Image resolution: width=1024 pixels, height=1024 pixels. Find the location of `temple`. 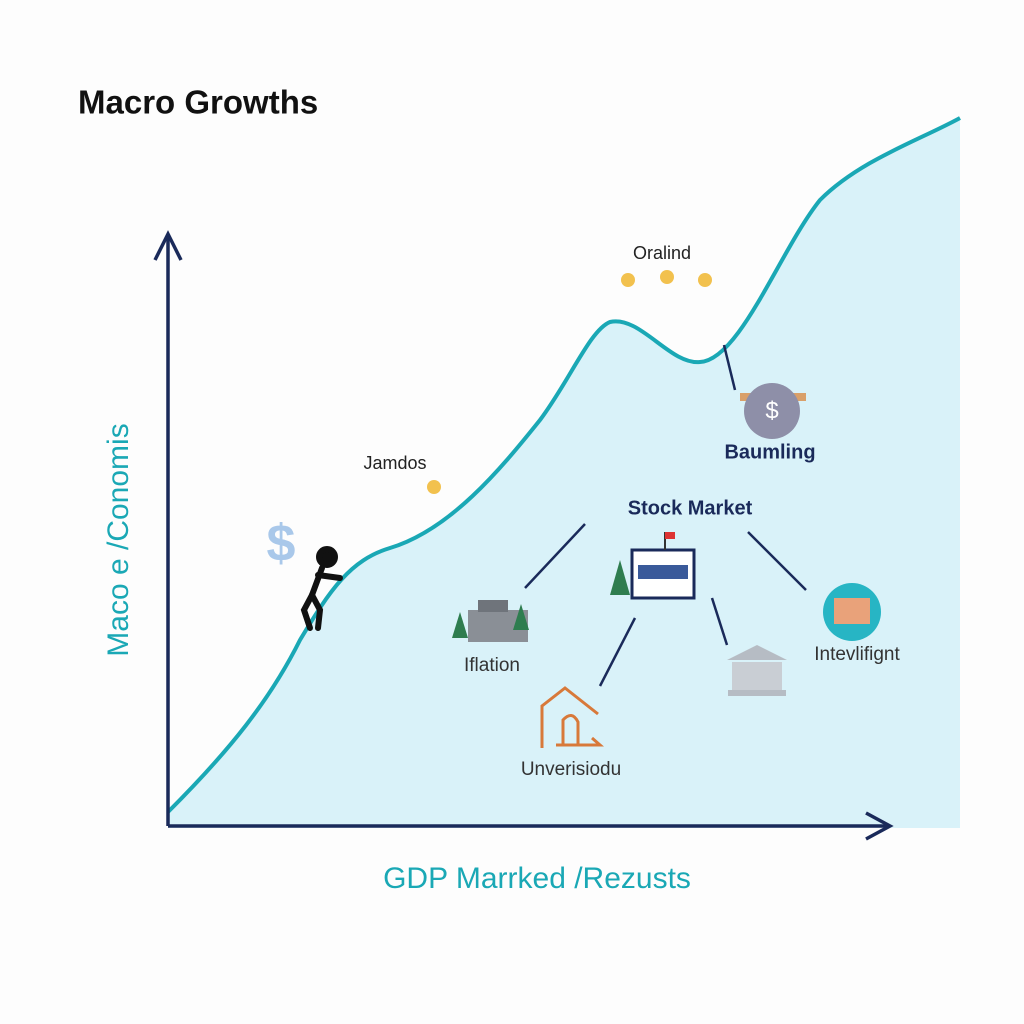

temple is located at coordinates (757, 670).